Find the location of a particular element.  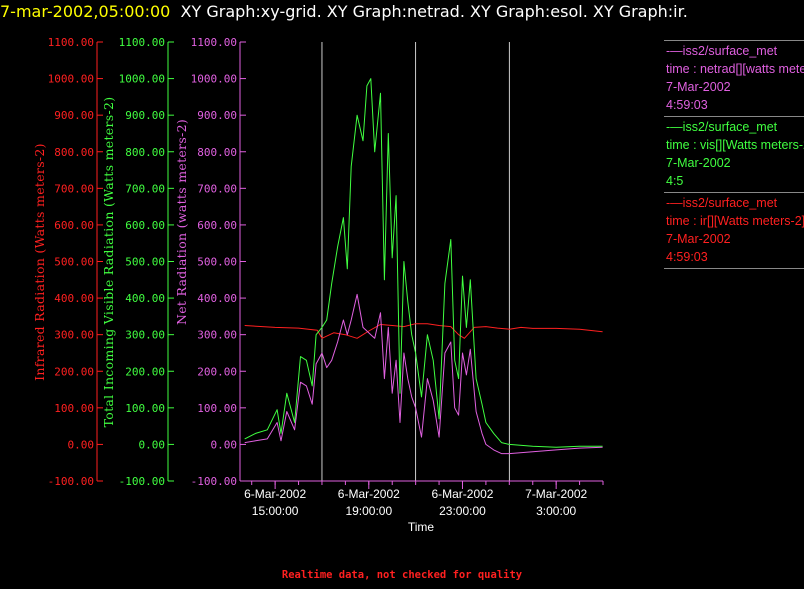

legend-divider is located at coordinates (734, 268).